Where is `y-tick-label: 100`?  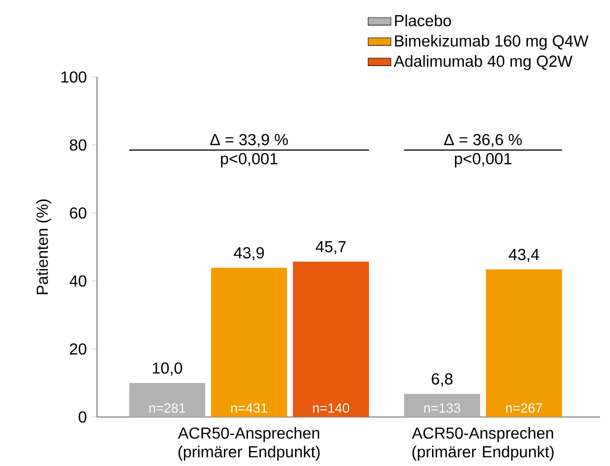 y-tick-label: 100 is located at coordinates (73, 77).